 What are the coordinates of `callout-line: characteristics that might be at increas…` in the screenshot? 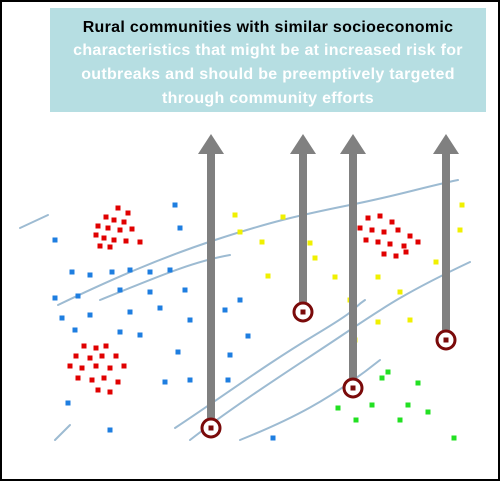 It's located at (268, 50).